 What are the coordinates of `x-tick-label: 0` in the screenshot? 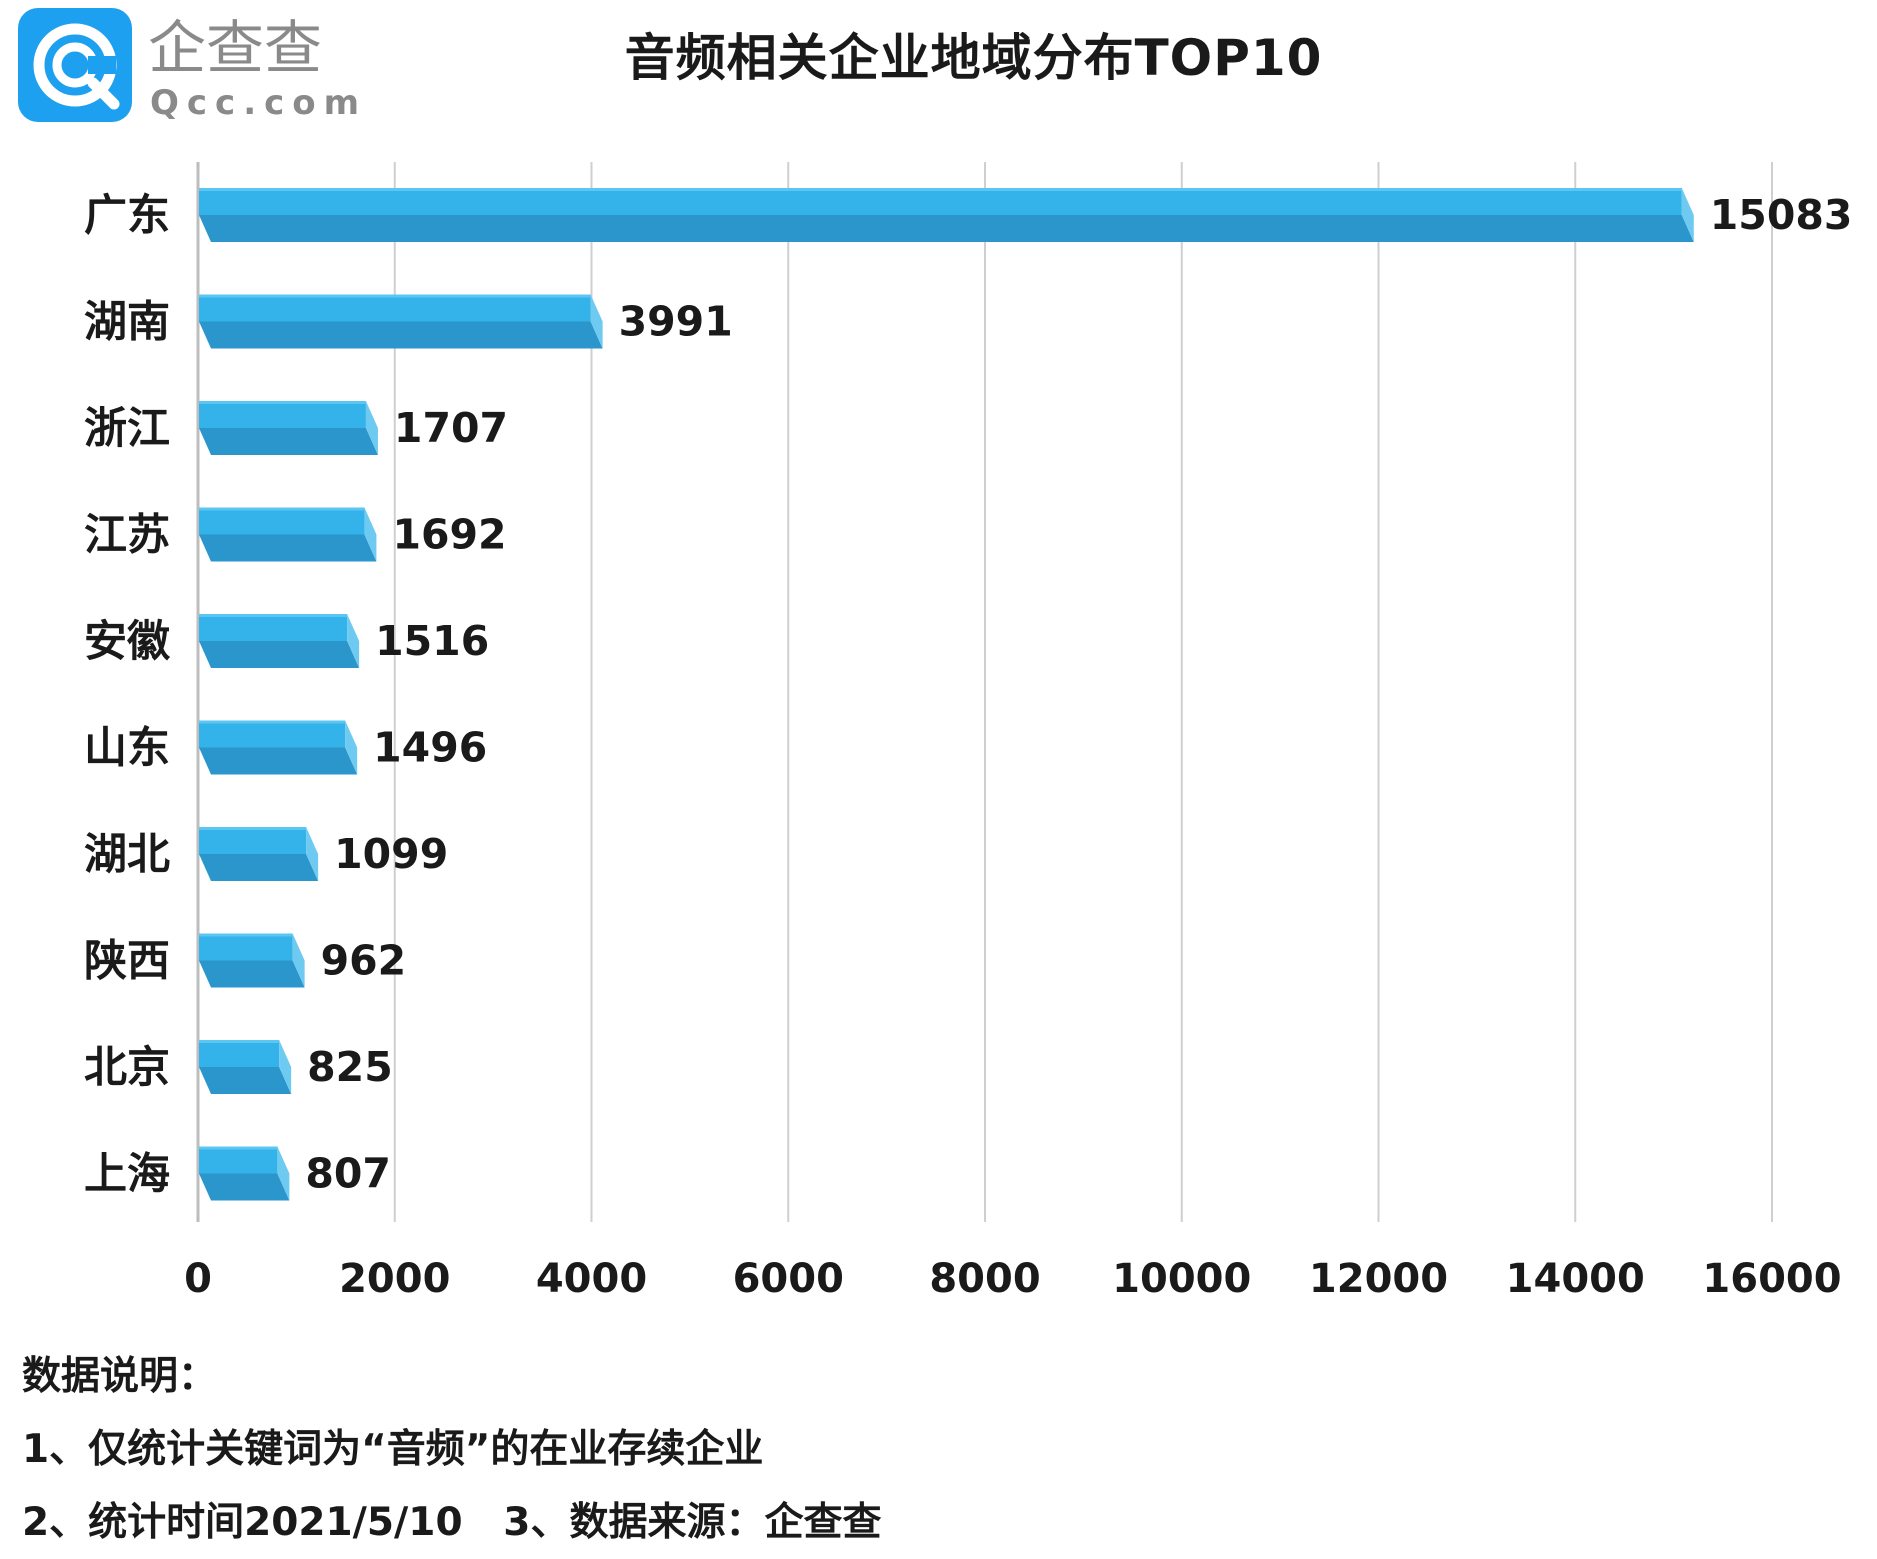 It's located at (198, 1279).